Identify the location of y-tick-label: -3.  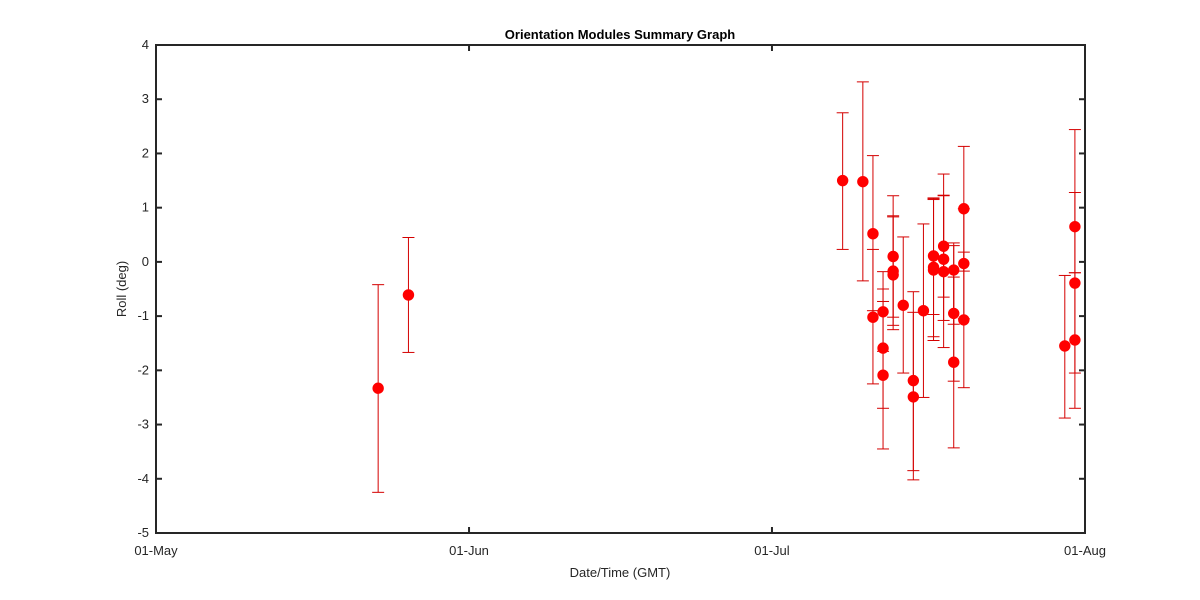
(143, 424).